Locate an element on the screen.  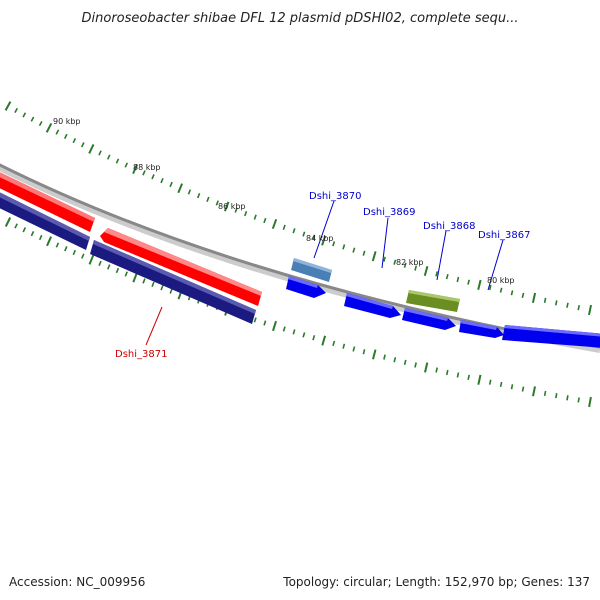
tick-label-86: 86 kbp is located at coordinates (232, 206).